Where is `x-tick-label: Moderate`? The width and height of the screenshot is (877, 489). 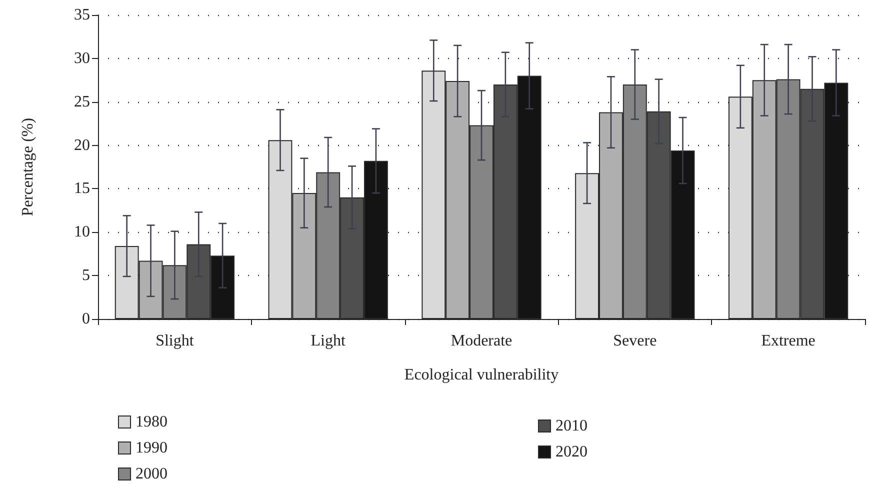
x-tick-label: Moderate is located at coordinates (481, 341).